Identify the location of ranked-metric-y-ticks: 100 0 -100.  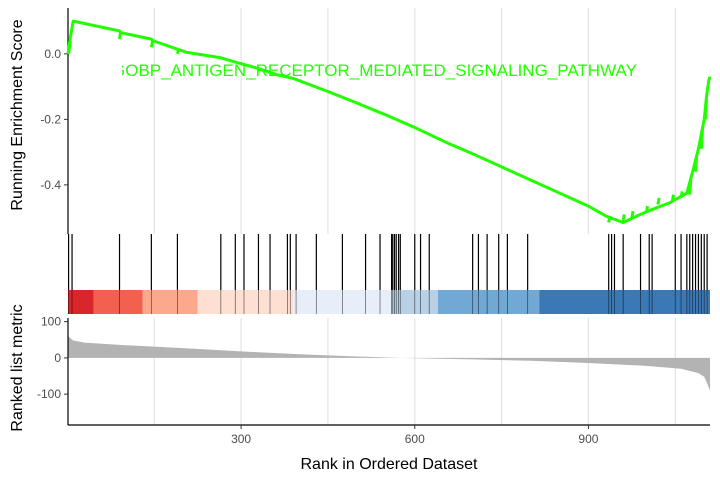
(52, 358).